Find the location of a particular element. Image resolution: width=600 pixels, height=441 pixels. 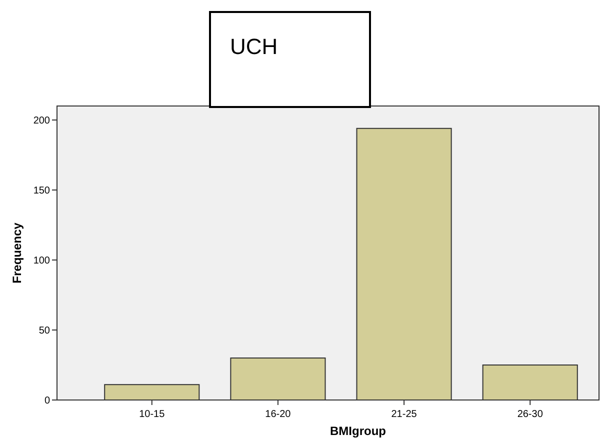

y-axis-title: Frequency is located at coordinates (17, 253).